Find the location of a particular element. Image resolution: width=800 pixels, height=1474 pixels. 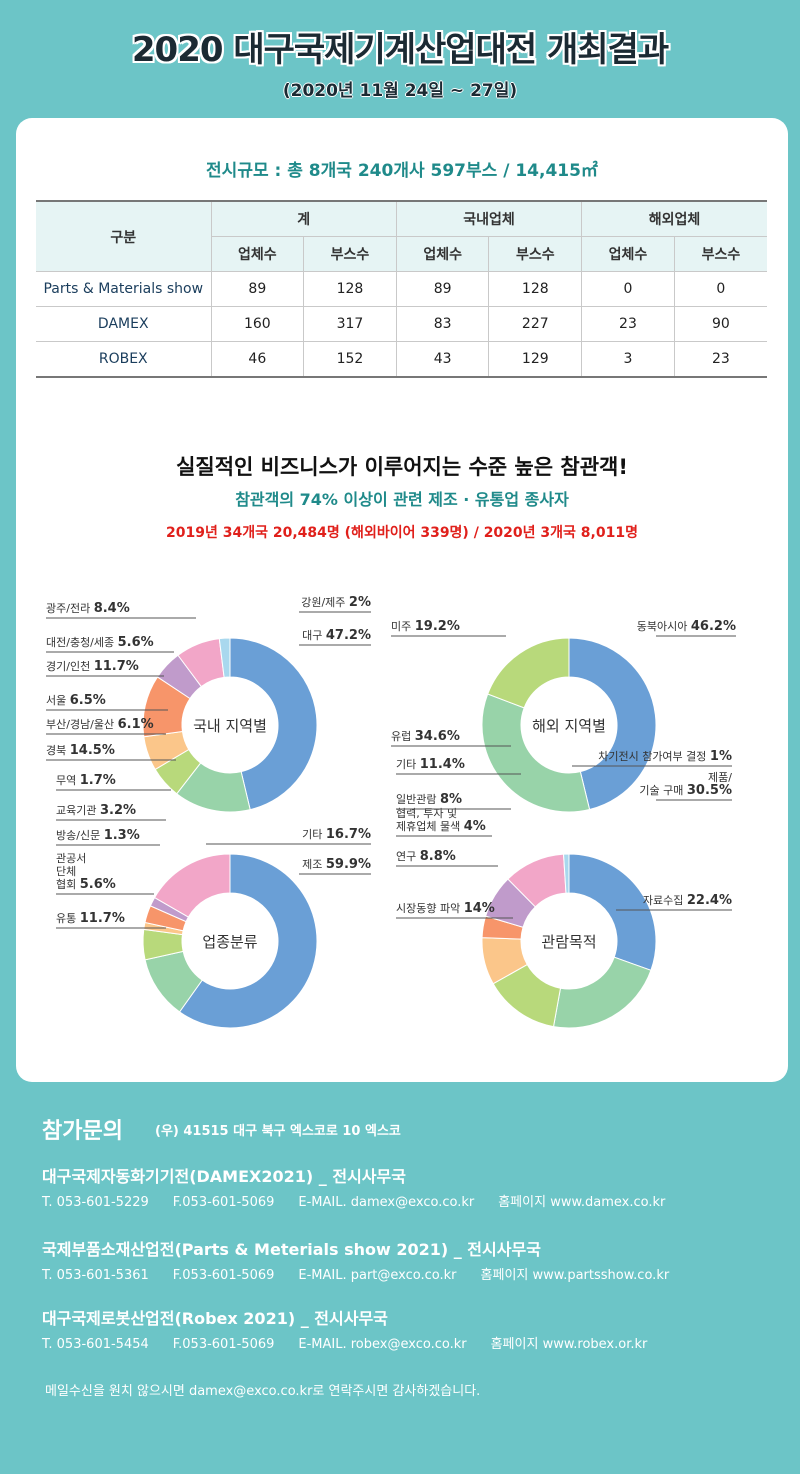

office-tel: T. 053-601-5361 is located at coordinates (95, 1275).